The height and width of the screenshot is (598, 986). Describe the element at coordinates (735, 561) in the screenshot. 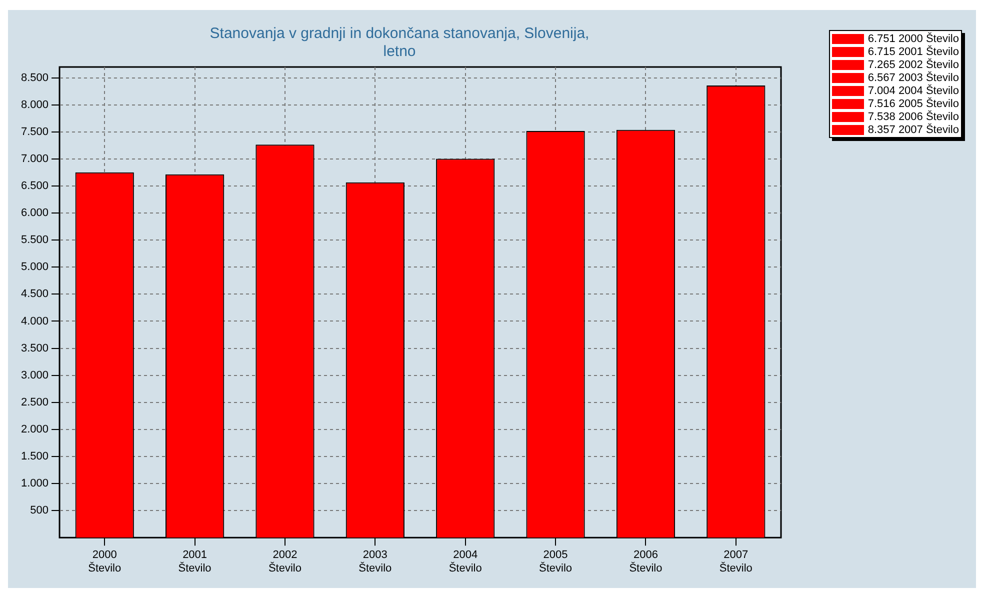

I see `x-tick-label: 2007 Število` at that location.